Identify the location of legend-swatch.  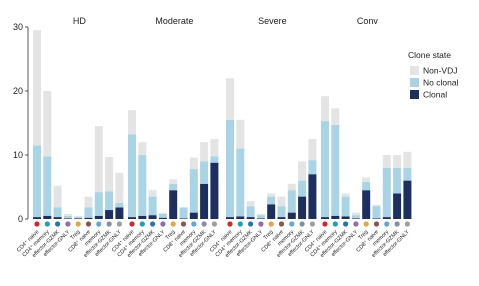
(414, 70).